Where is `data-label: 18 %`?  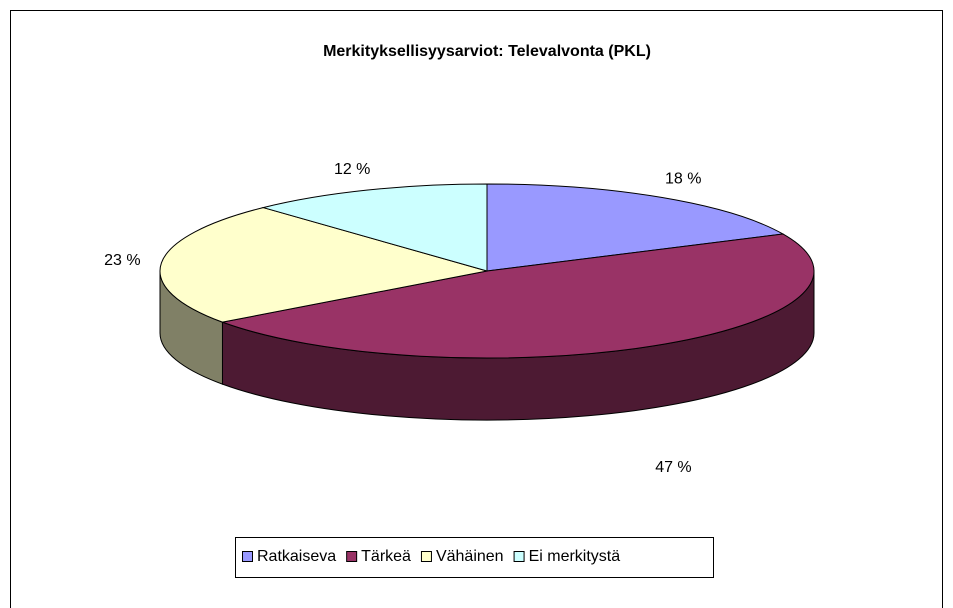 data-label: 18 % is located at coordinates (683, 178).